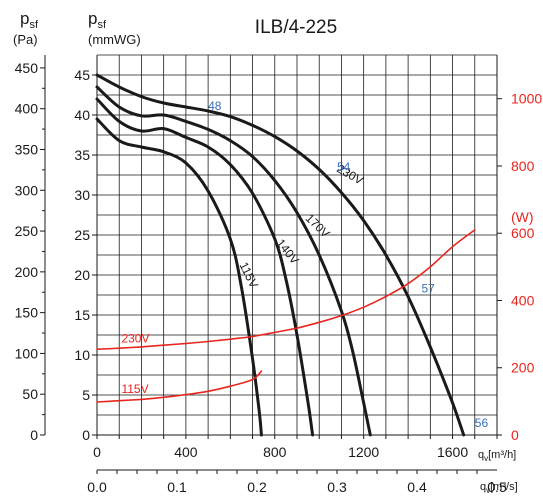 This screenshot has width=543, height=504. Describe the element at coordinates (523, 300) in the screenshot. I see `y-axis-power-tick-label: 400` at that location.